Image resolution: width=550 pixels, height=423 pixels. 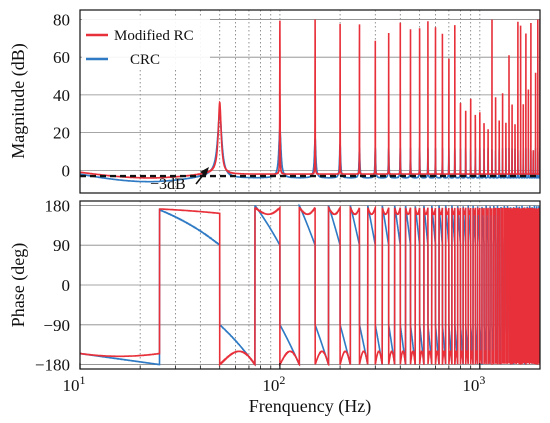 What do you see at coordinates (310, 406) in the screenshot?
I see `x-axis-label: Frenquency (Hz)` at bounding box center [310, 406].